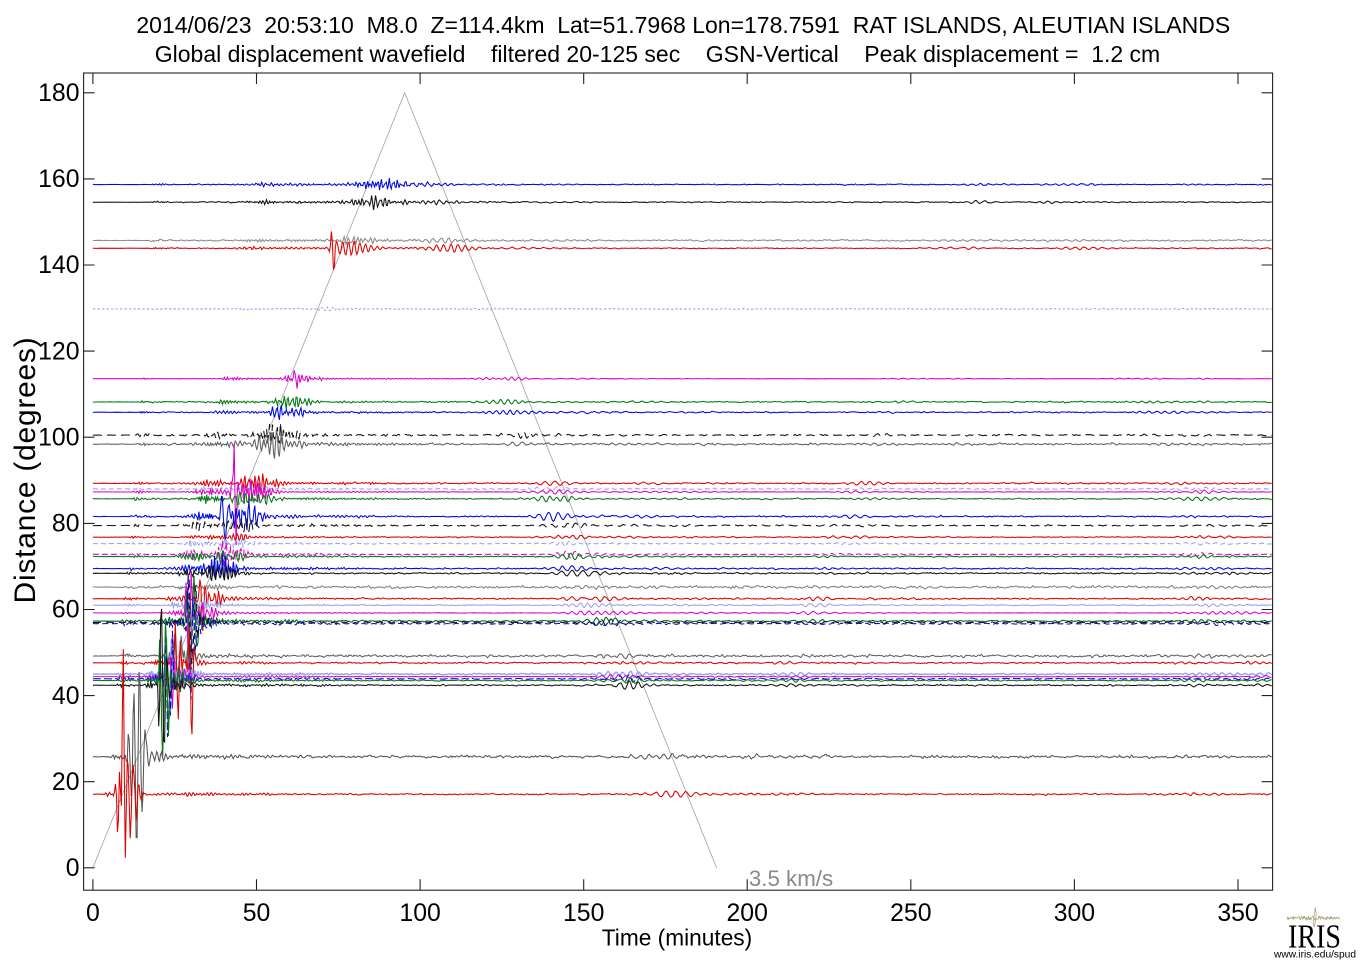 This screenshot has width=1362, height=966. What do you see at coordinates (58, 351) in the screenshot?
I see `svg-text: 120` at bounding box center [58, 351].